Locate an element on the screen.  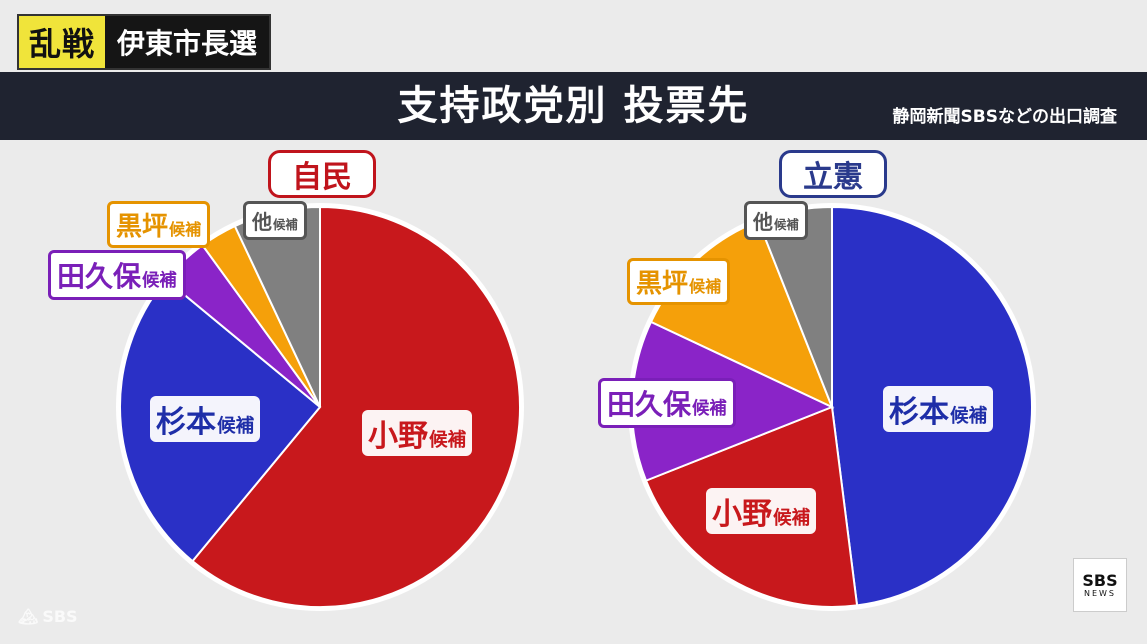
slice-label-1-2: 田久保 候補 is located at coordinates (667, 403).